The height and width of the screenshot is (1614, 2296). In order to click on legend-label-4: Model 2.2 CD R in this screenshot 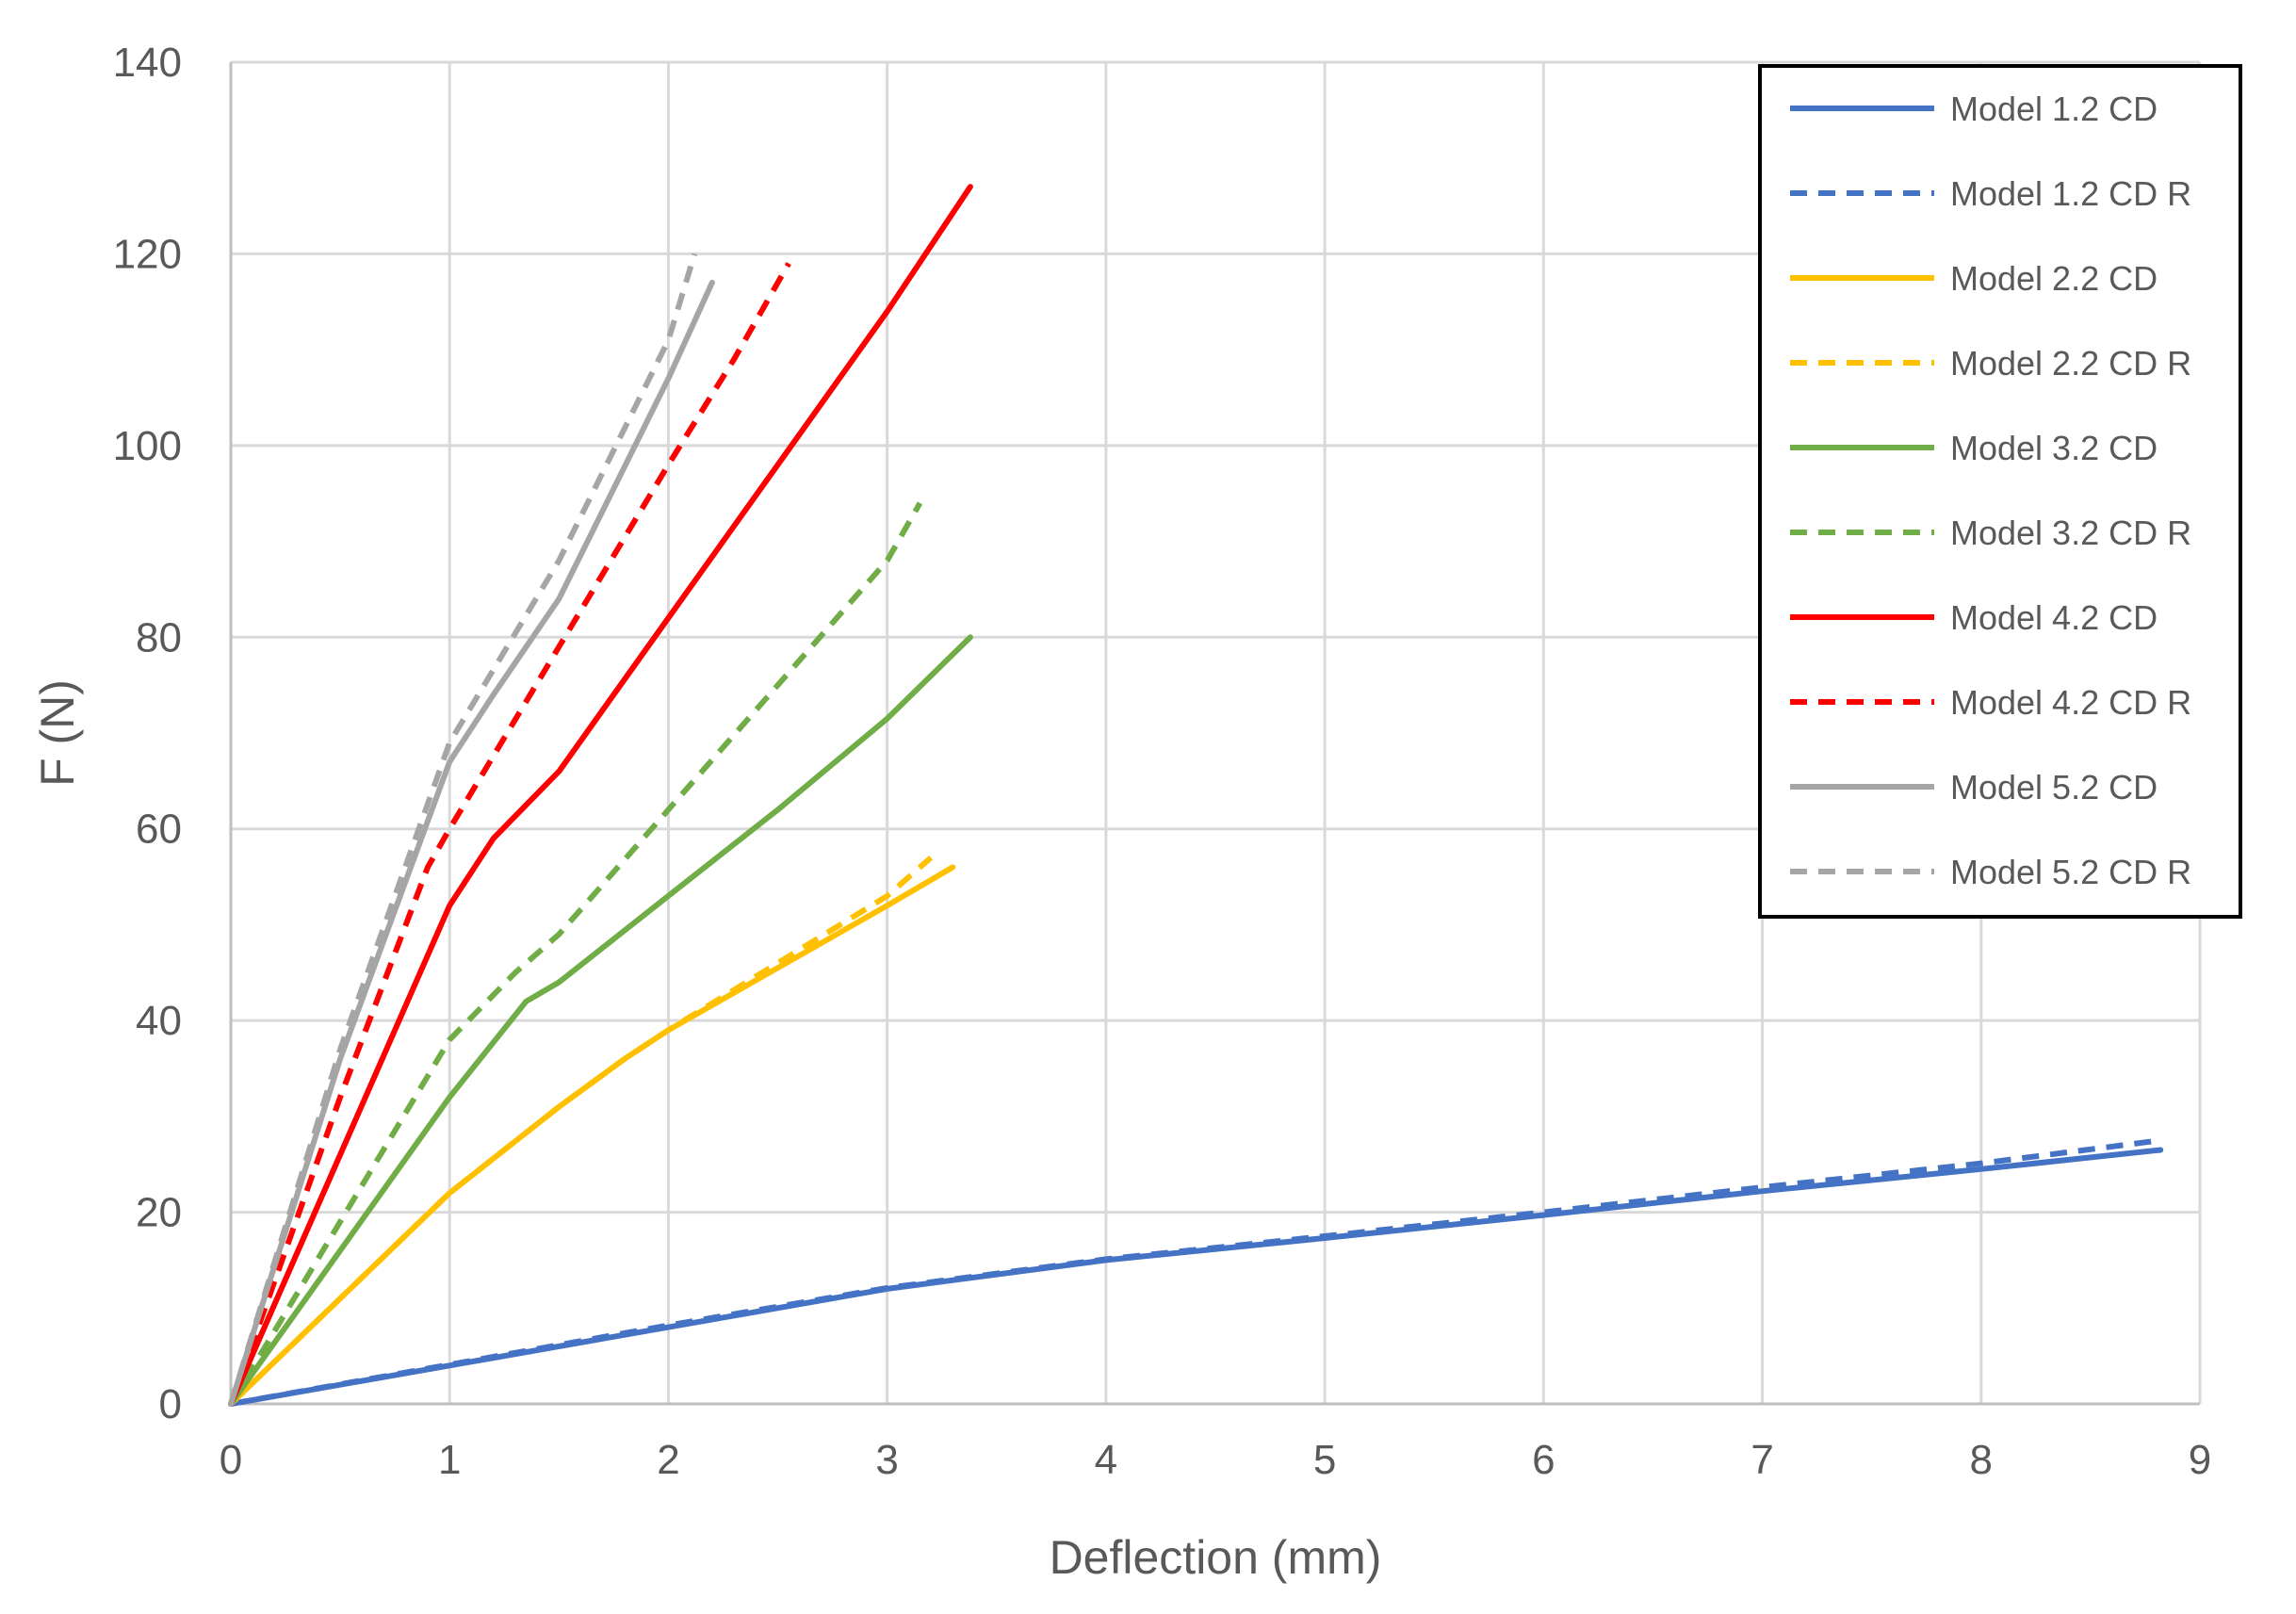, I will do `click(2070, 363)`.